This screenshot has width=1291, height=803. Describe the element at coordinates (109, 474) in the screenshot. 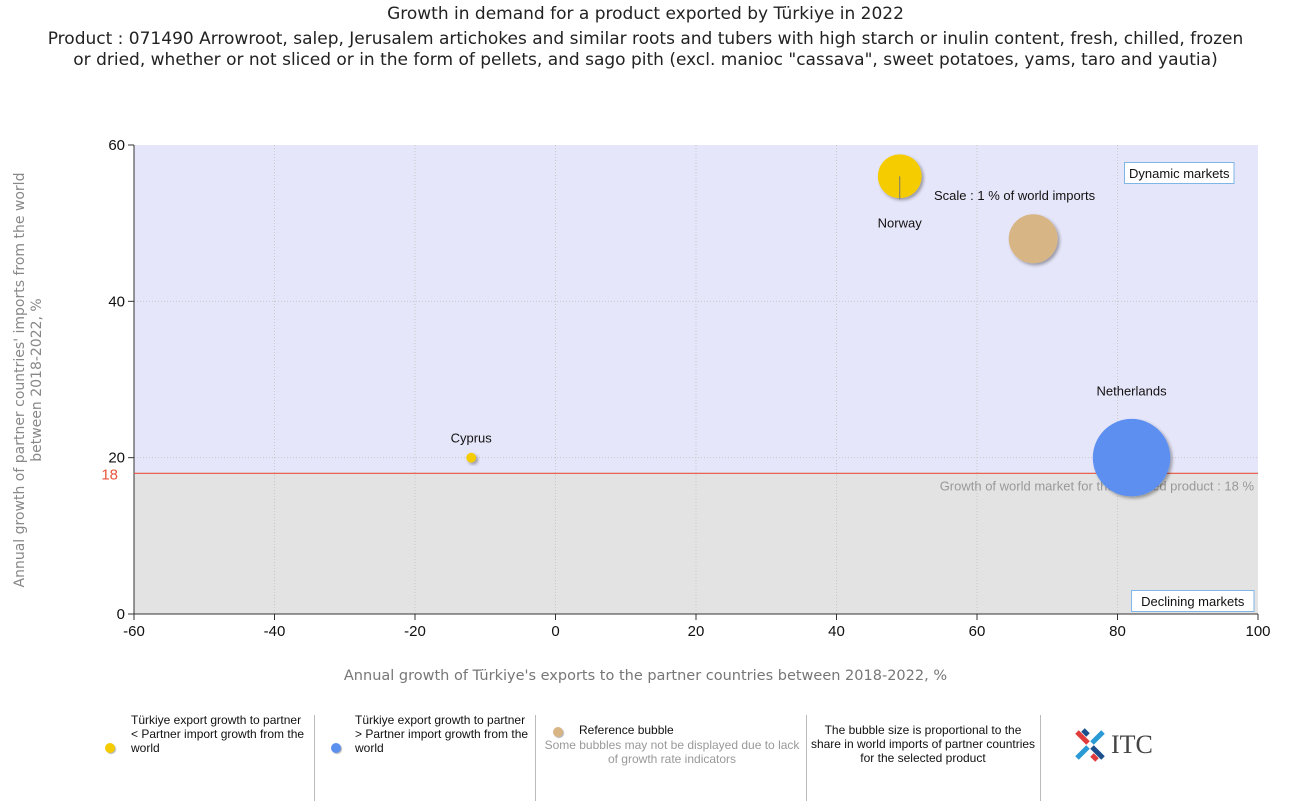

I see `world-growth-value-label: 18` at that location.